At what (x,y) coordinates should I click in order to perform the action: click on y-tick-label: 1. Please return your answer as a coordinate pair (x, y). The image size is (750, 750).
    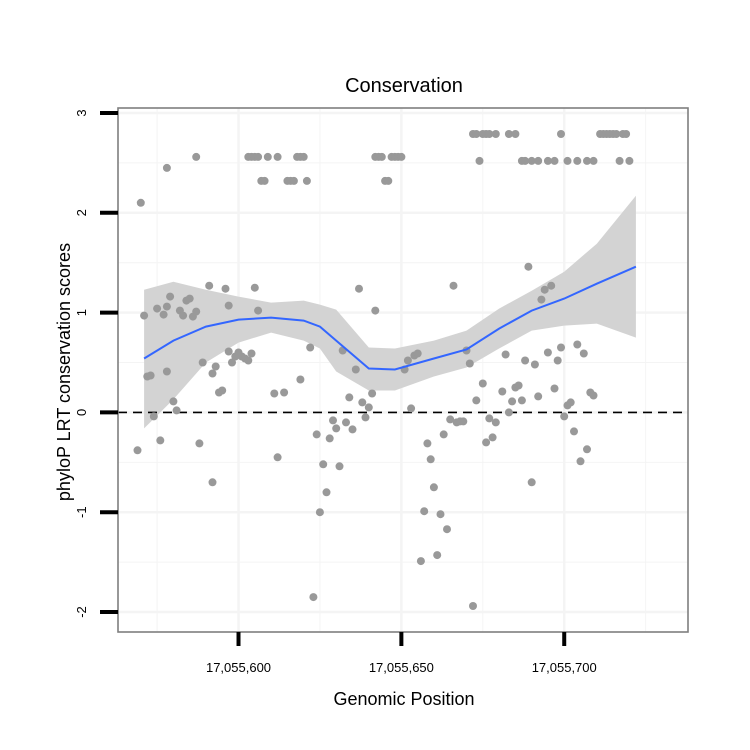
    Looking at the image, I should click on (81, 312).